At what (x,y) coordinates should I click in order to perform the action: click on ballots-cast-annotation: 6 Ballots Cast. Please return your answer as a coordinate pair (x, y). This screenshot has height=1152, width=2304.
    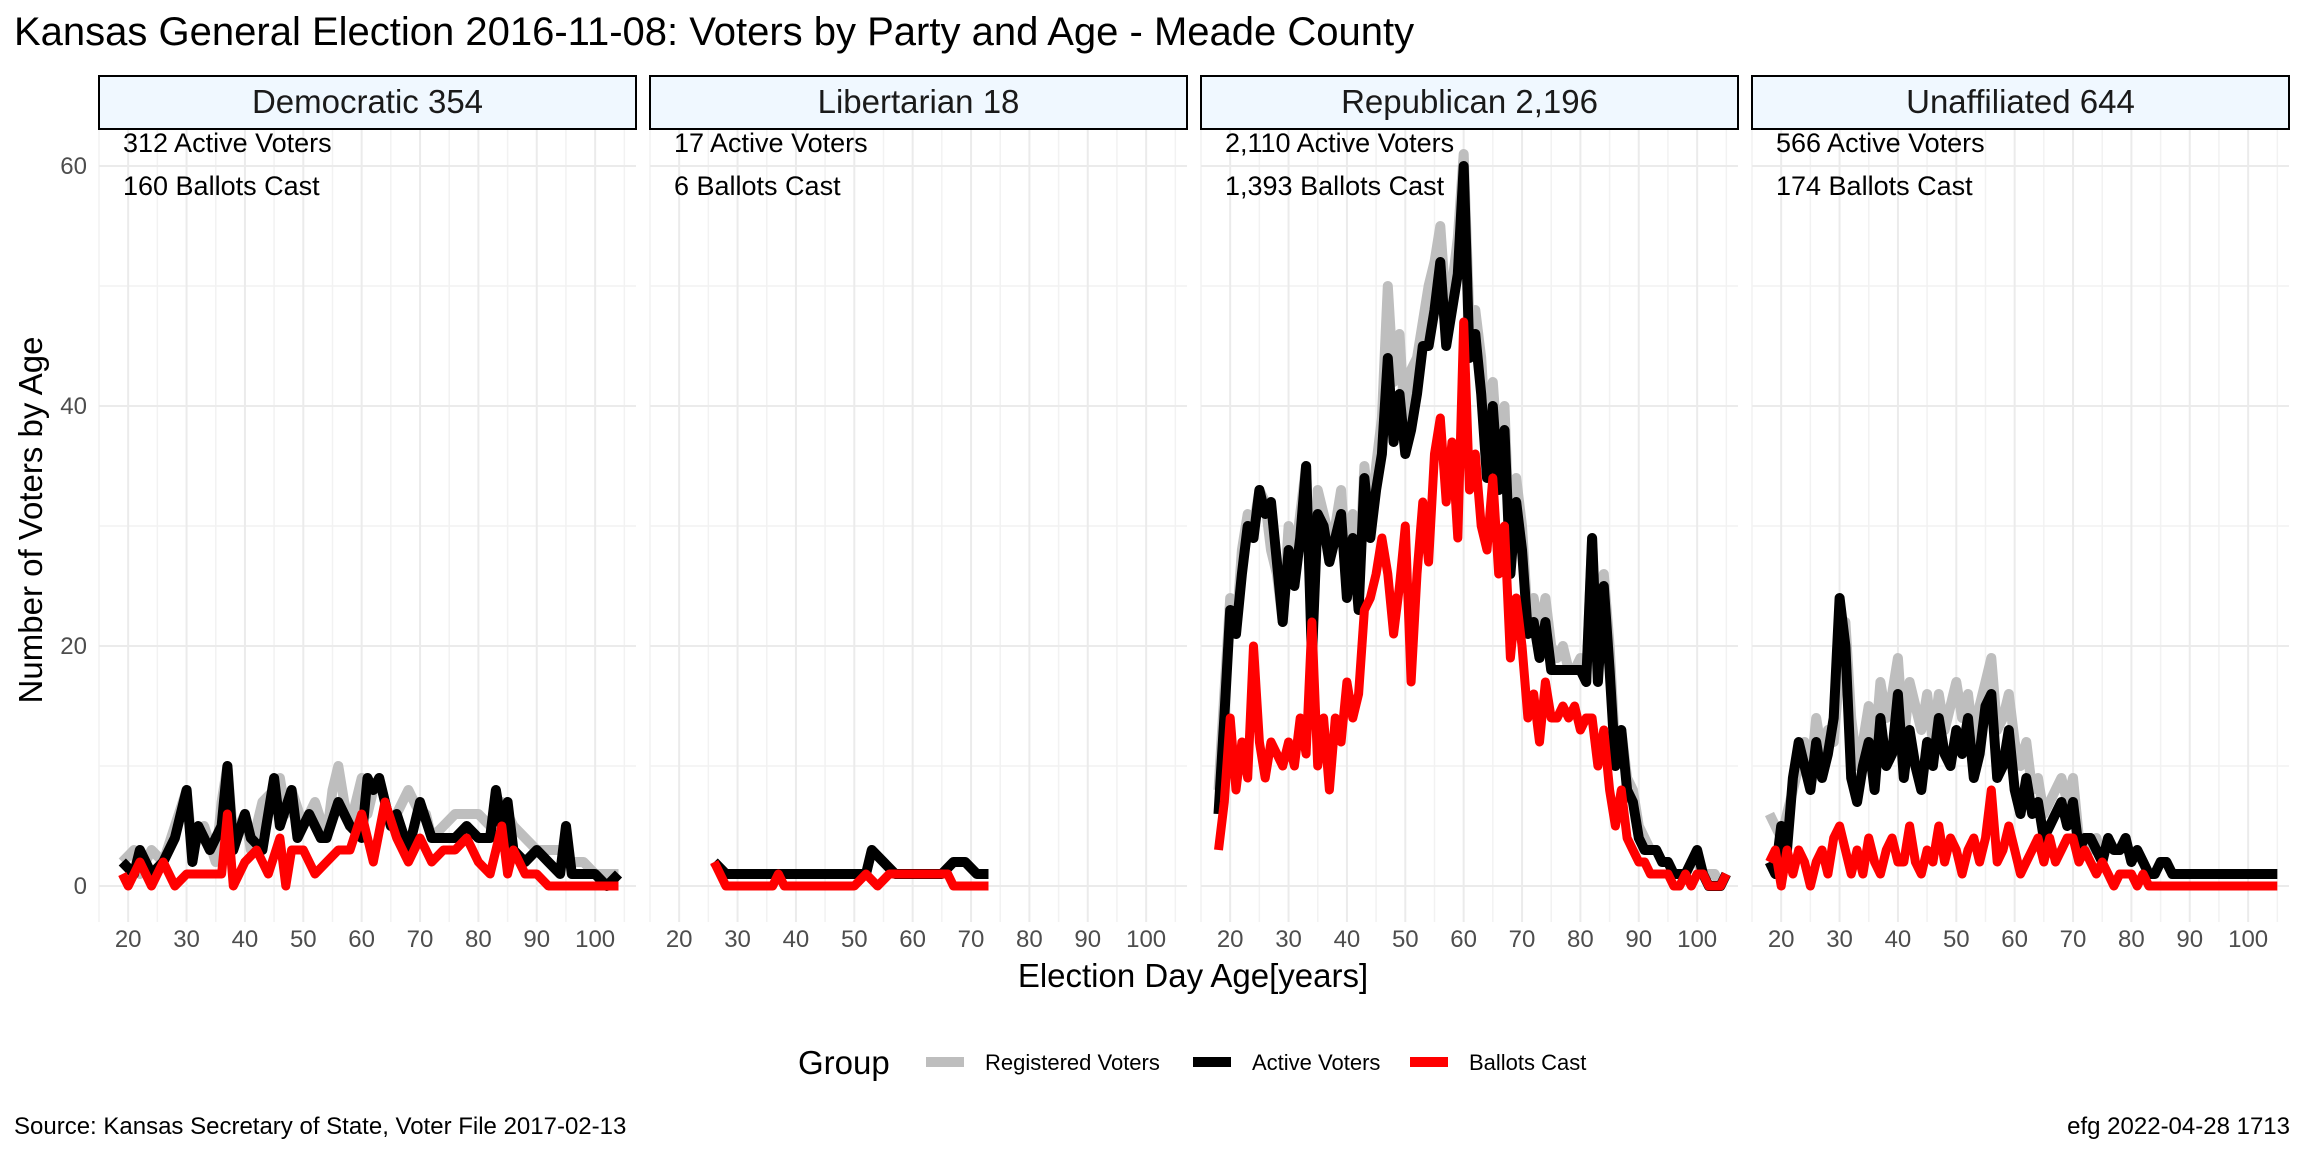
    Looking at the image, I should click on (757, 186).